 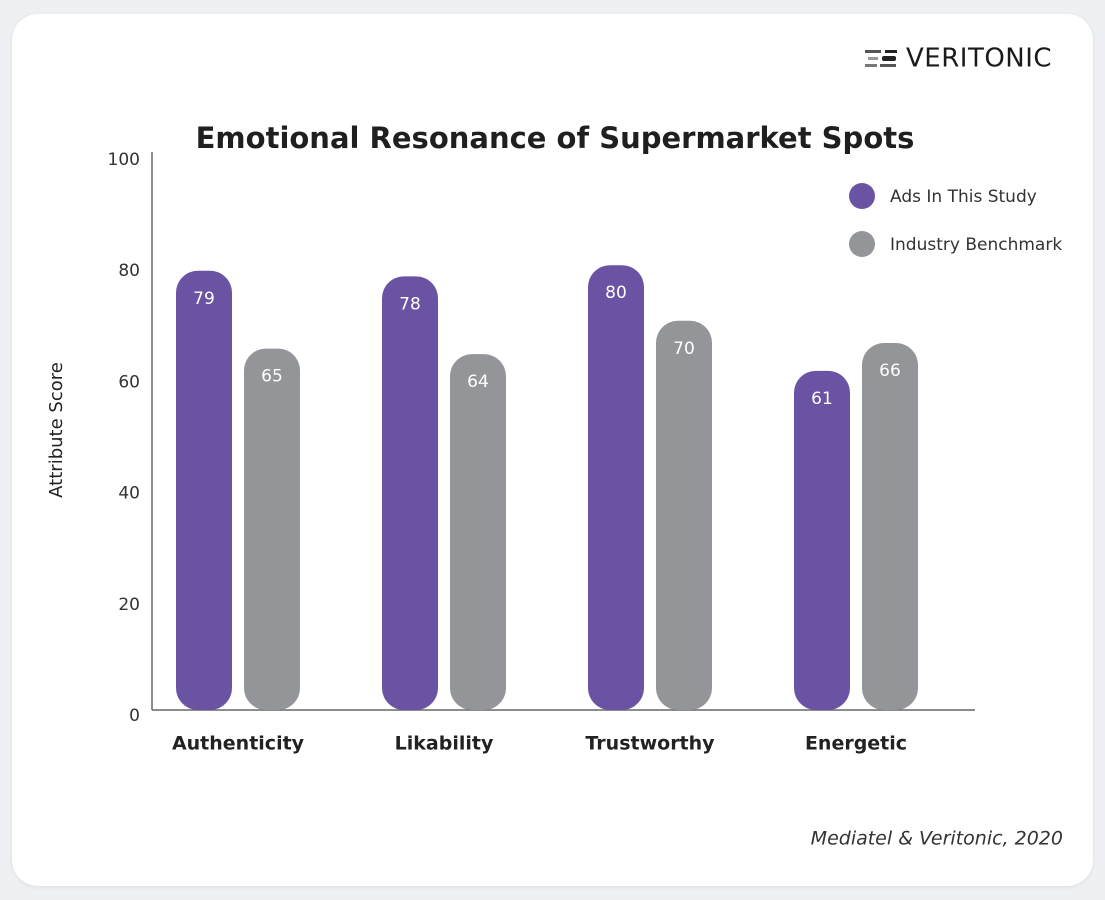 I want to click on logo-text: VERITONIC, so click(x=979, y=59).